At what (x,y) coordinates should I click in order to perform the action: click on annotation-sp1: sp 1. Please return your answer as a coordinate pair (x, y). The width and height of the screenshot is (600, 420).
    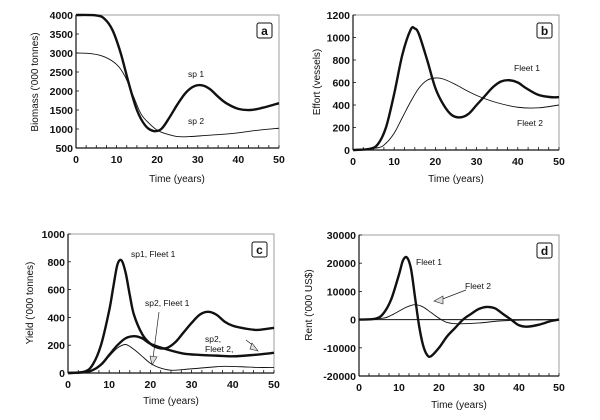
    Looking at the image, I should click on (196, 74).